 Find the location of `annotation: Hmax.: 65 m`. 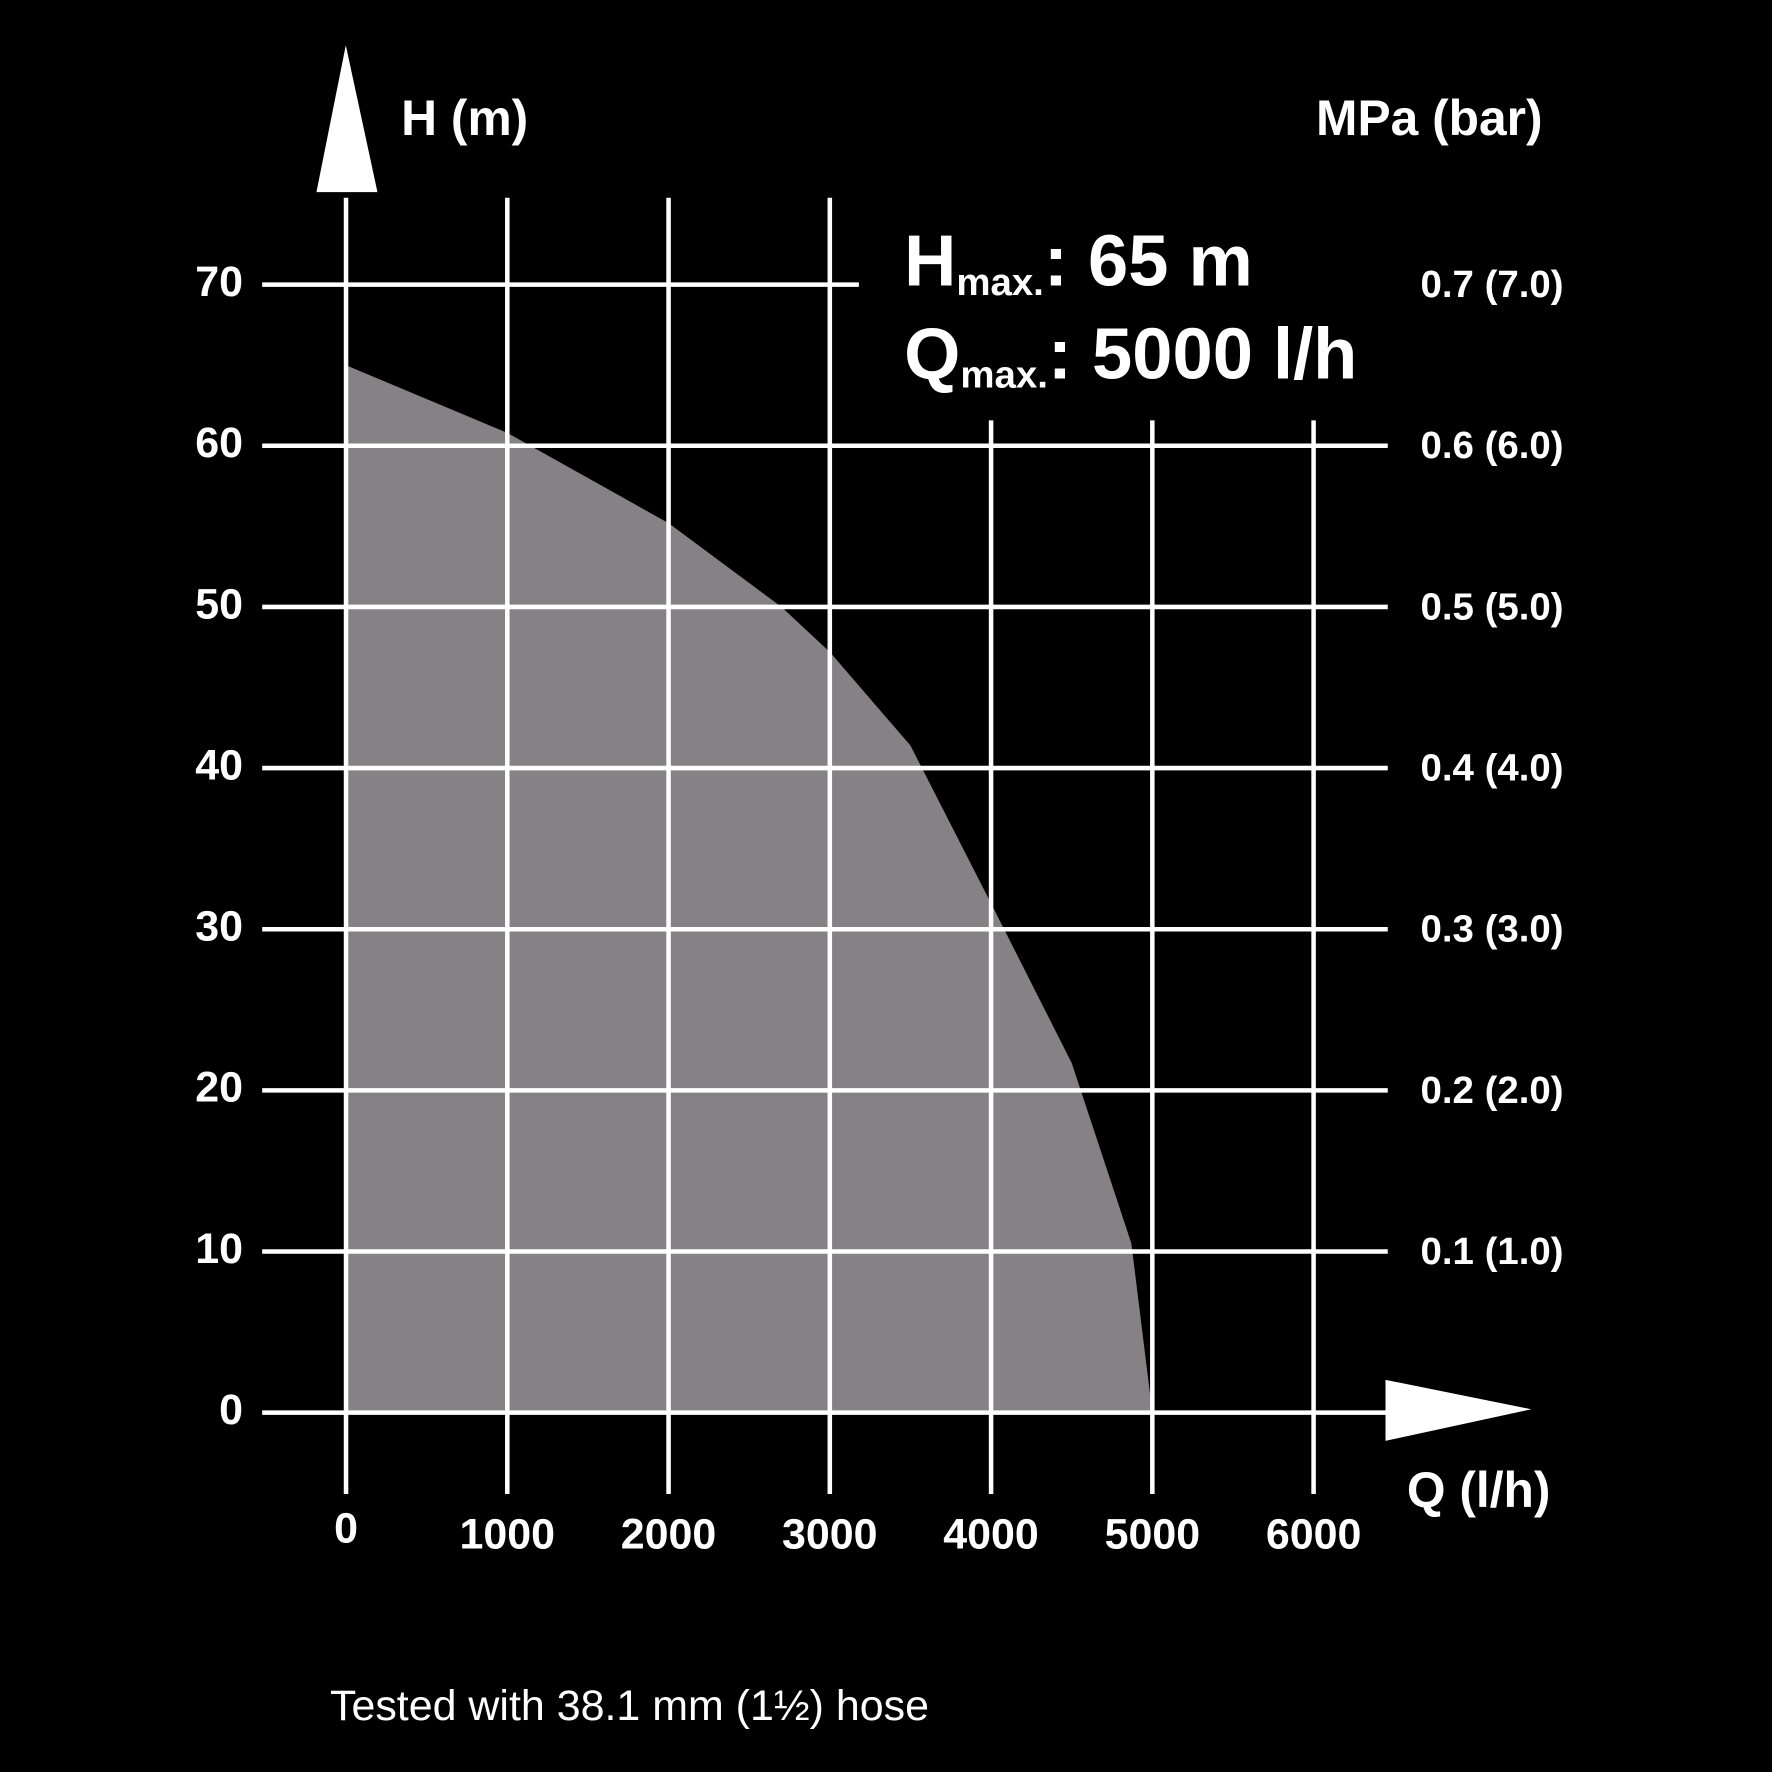

annotation: Hmax.: 65 m is located at coordinates (1078, 263).